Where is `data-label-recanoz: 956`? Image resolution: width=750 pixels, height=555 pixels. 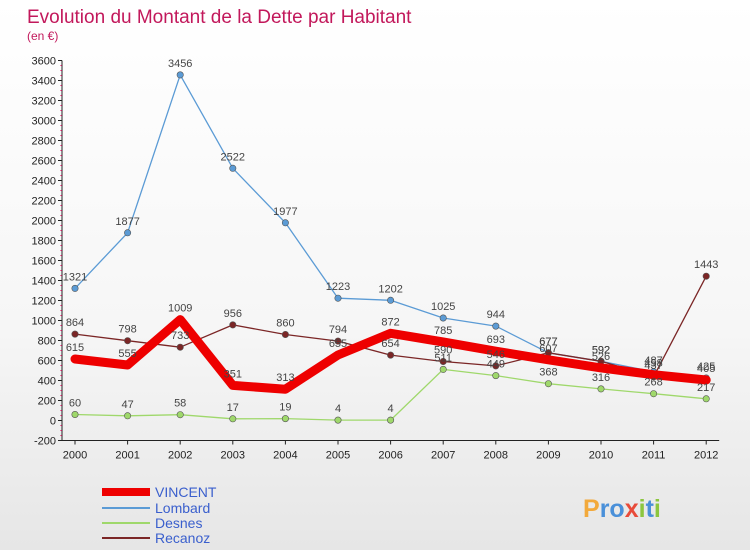
data-label-recanoz: 956 is located at coordinates (233, 314).